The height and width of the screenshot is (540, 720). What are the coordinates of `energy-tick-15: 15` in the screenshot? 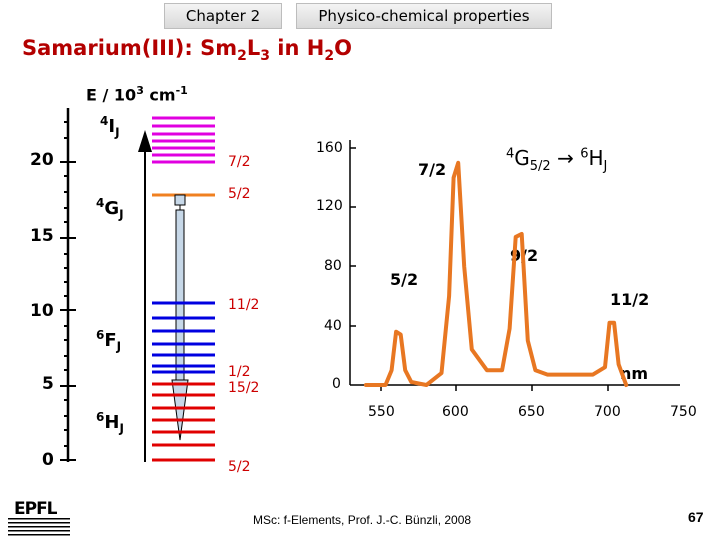 It's located at (42, 236).